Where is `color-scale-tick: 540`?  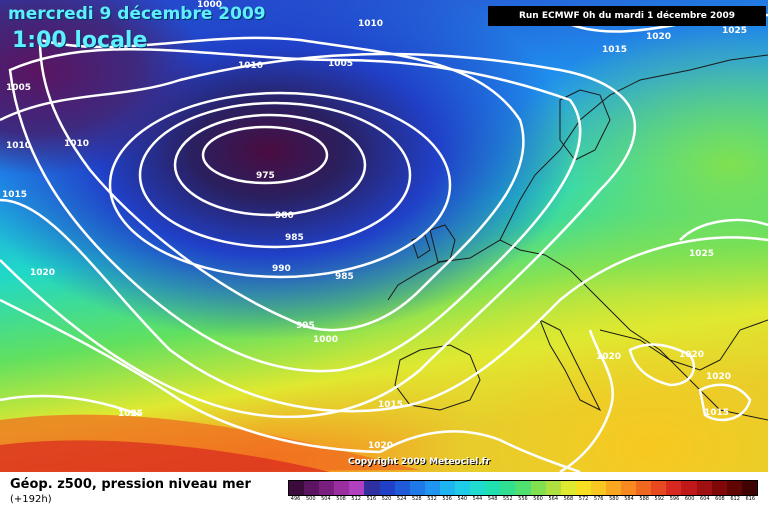
color-scale-tick: 540 is located at coordinates (462, 499).